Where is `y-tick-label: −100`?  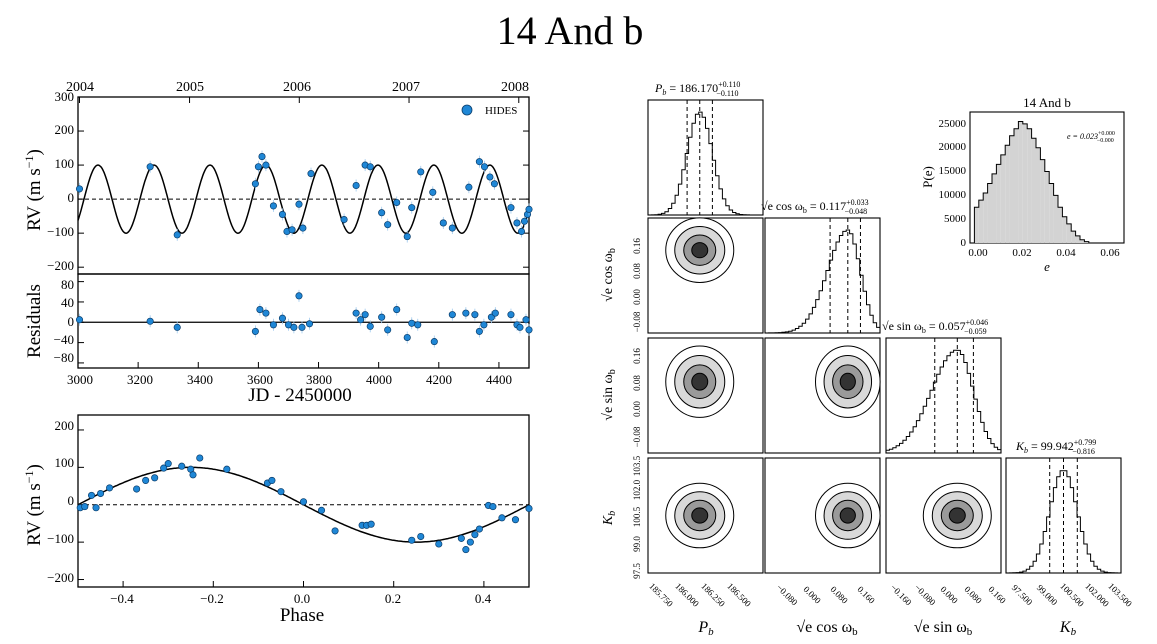 y-tick-label: −100 is located at coordinates (60, 231).